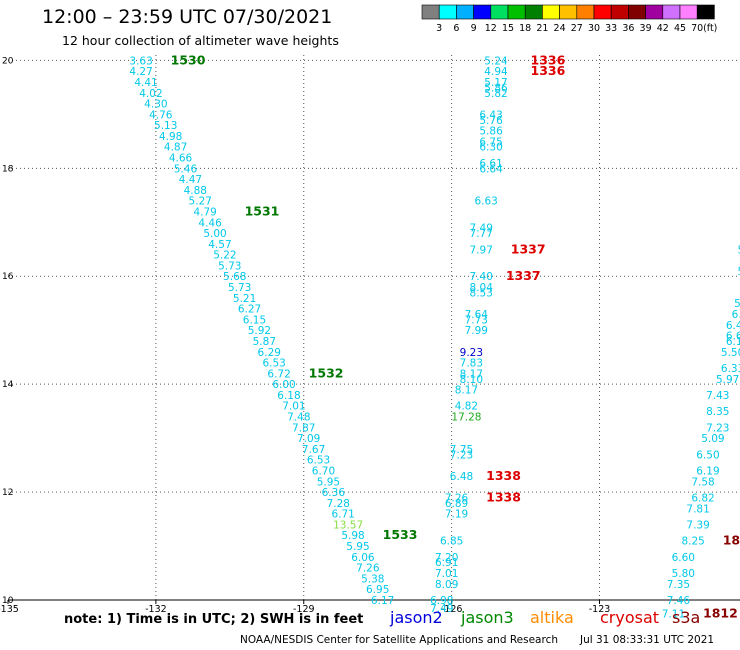 This screenshot has width=740, height=650. I want to click on swh-value-label: 4.66, so click(181, 159).